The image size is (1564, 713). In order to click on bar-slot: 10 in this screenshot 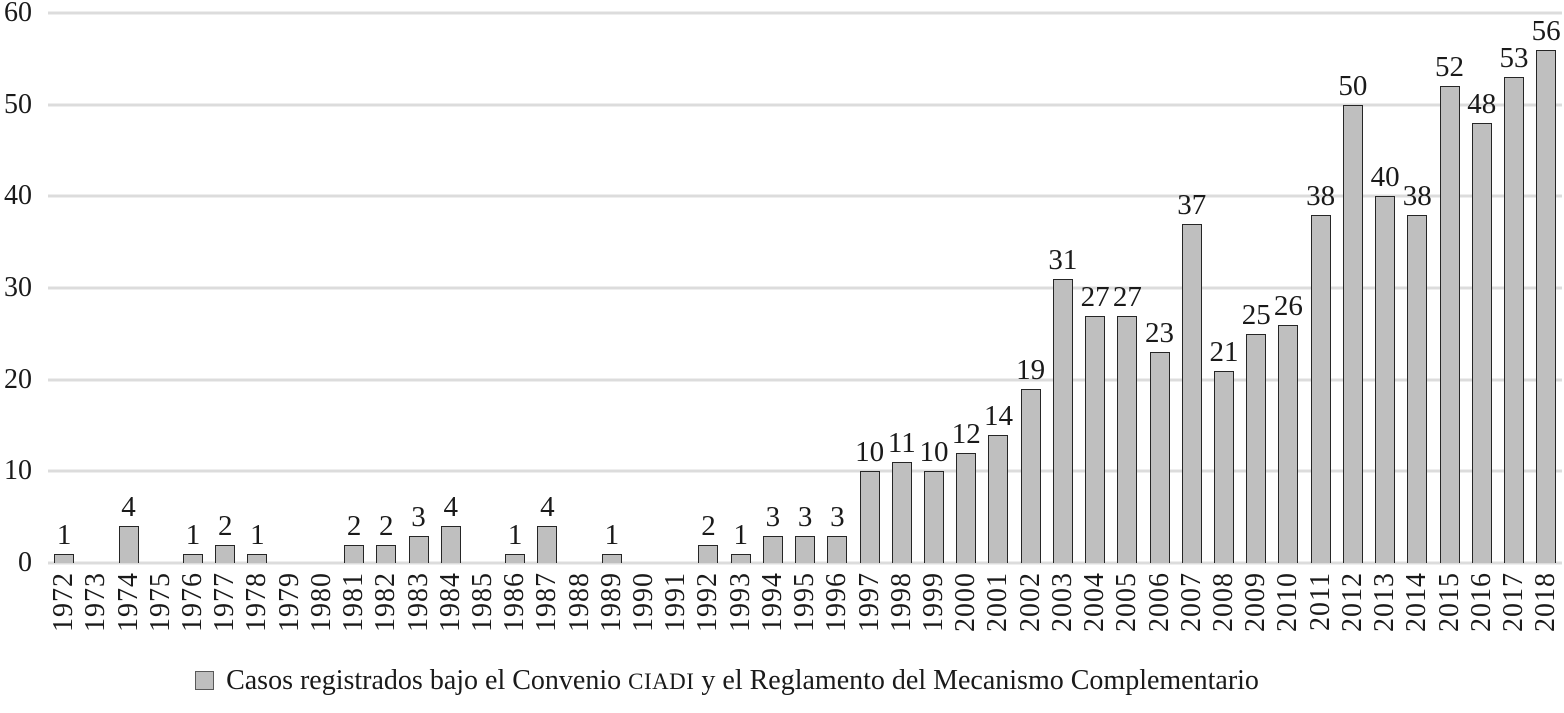, I will do `click(869, 288)`.